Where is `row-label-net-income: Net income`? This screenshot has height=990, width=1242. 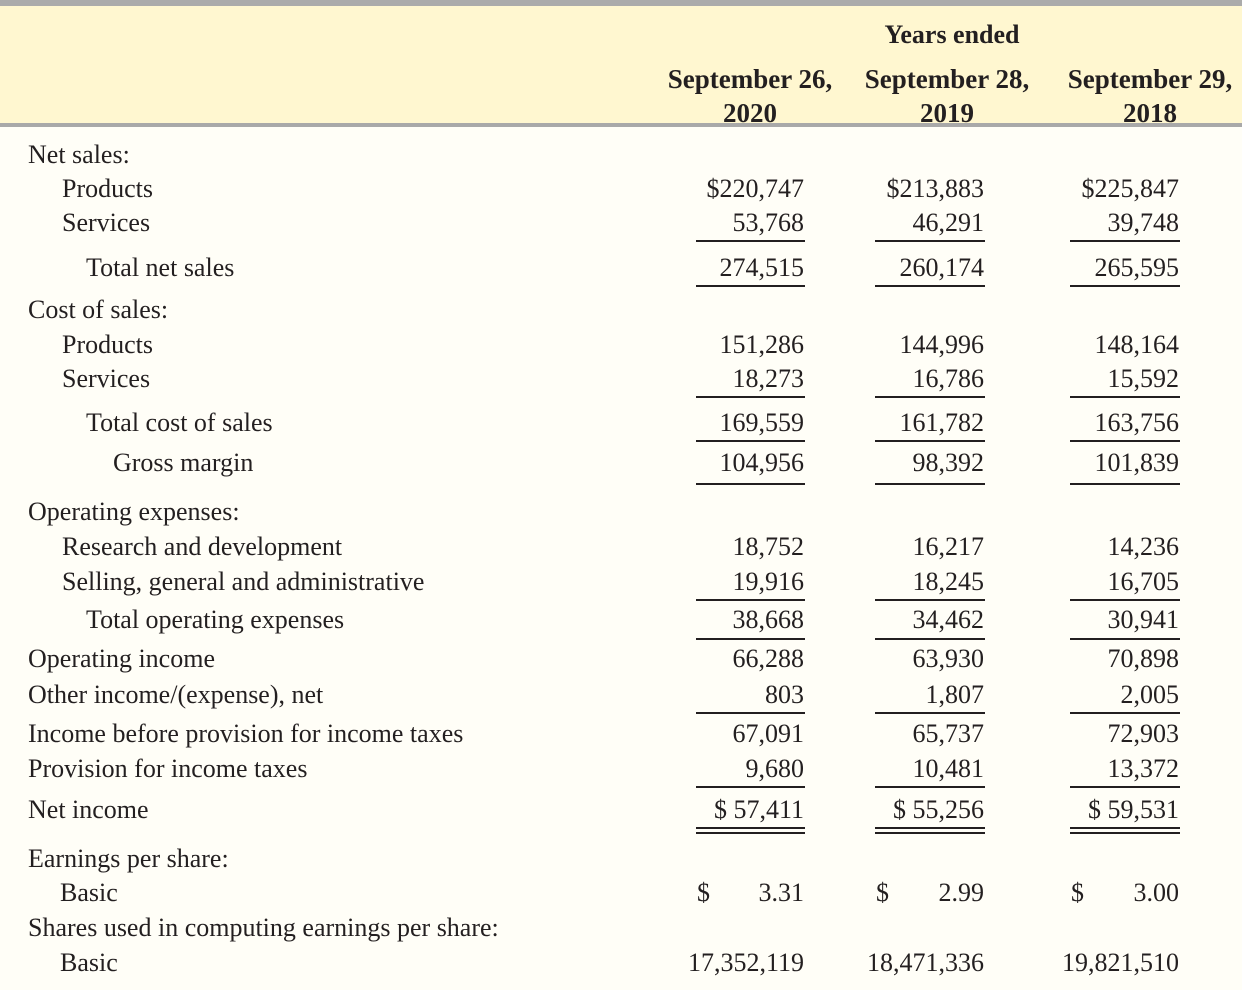 row-label-net-income: Net income is located at coordinates (88, 809).